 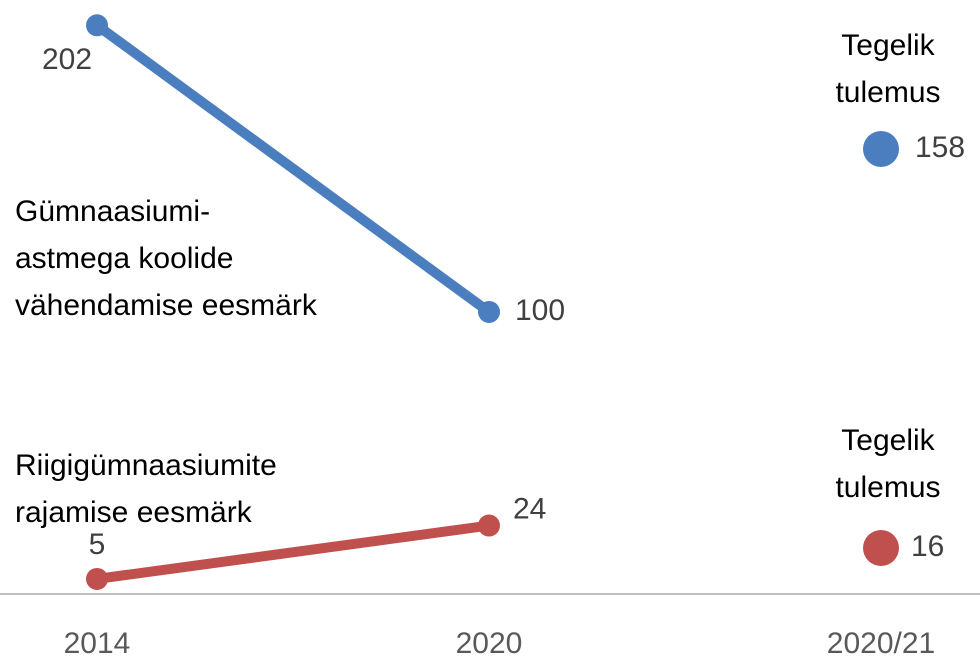 I want to click on data-label: 158, so click(x=940, y=147).